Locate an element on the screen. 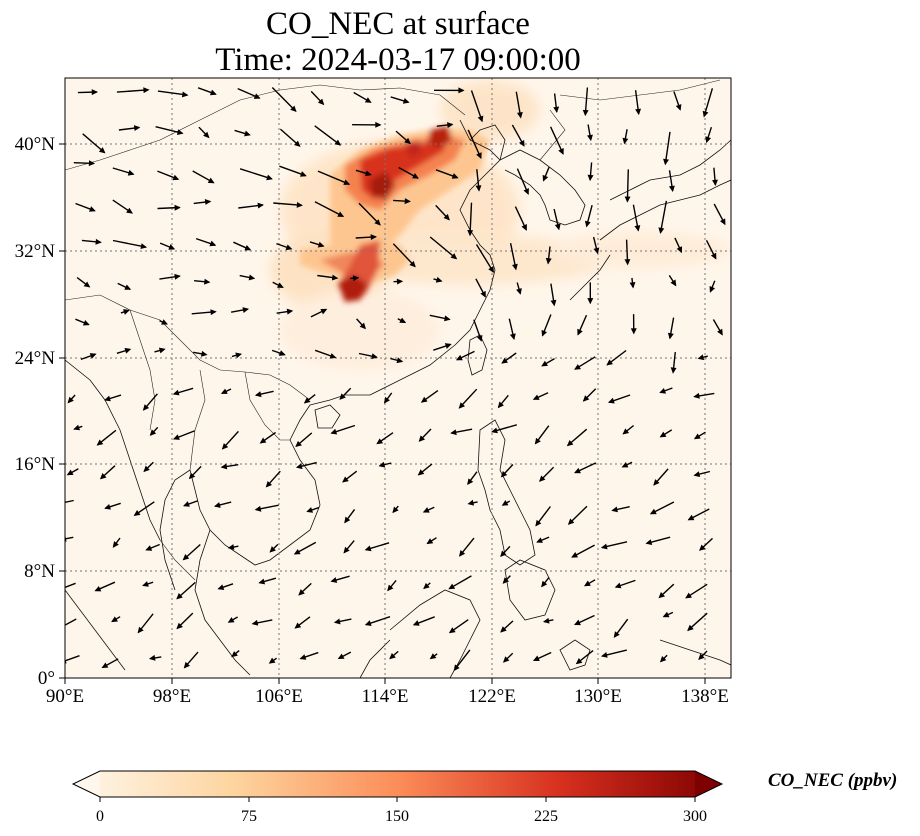 The height and width of the screenshot is (836, 920). lon-tick-label: 106°E is located at coordinates (279, 696).